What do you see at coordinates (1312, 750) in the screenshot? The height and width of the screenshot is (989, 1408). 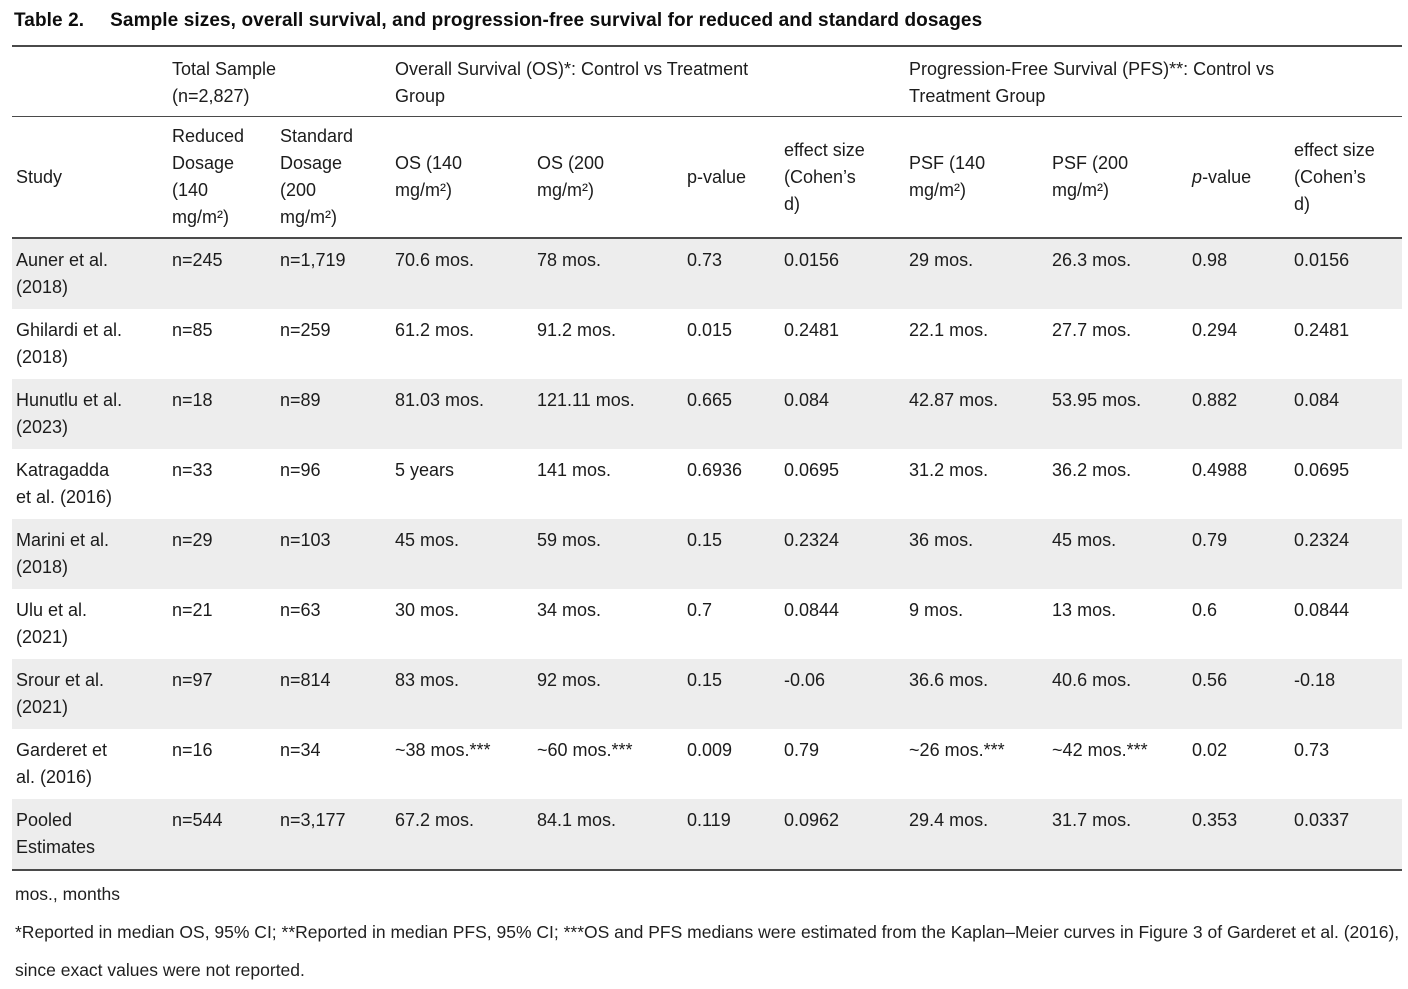 I see `table-cell: 0.73` at bounding box center [1312, 750].